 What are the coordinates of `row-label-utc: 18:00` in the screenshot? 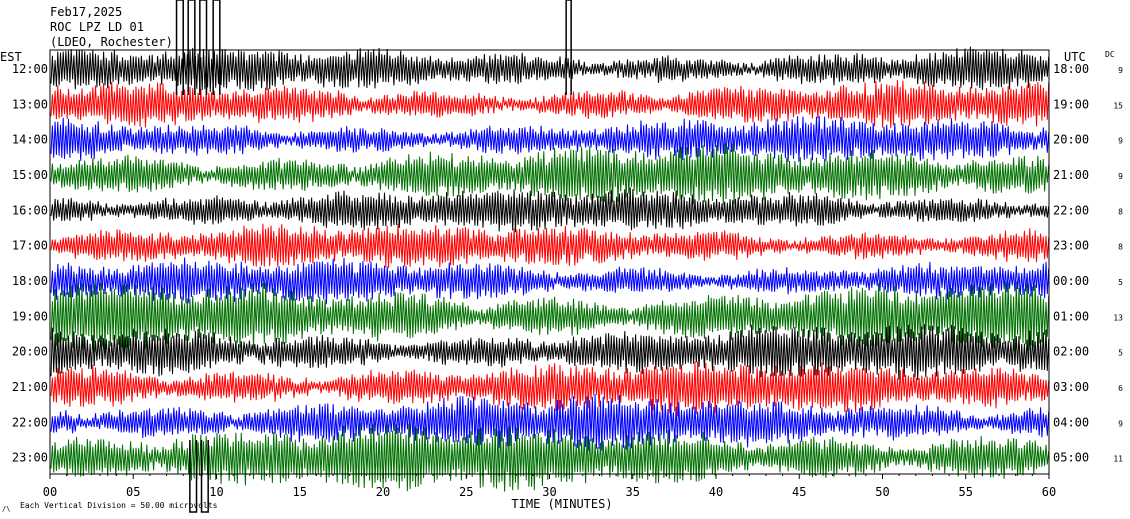 It's located at (1071, 69).